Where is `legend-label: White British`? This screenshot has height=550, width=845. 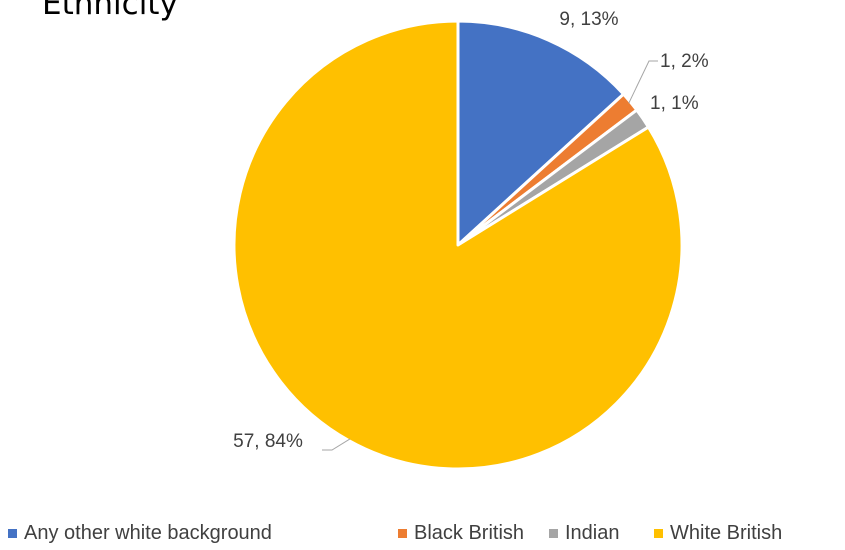 legend-label: White British is located at coordinates (726, 533).